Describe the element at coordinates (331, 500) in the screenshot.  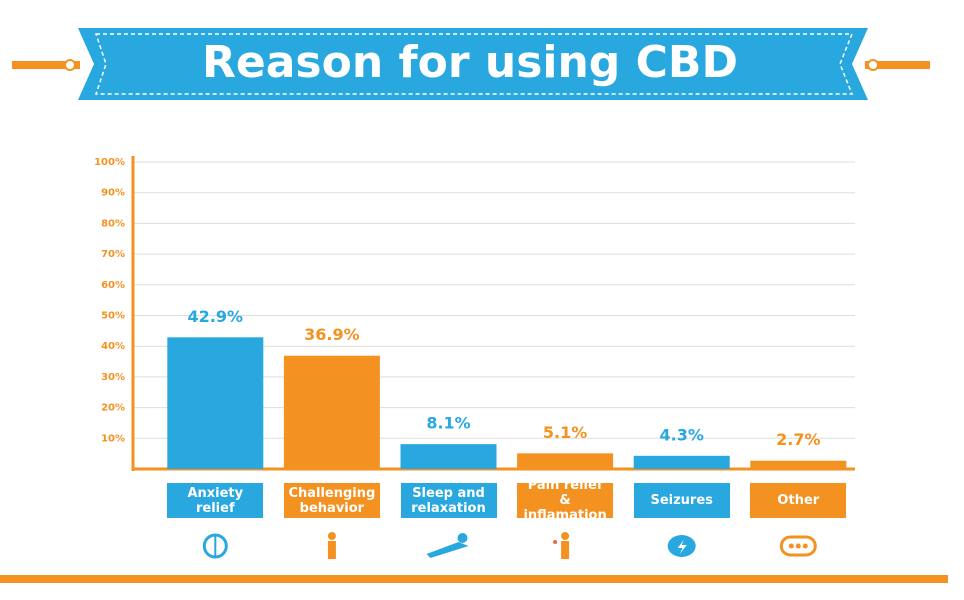
I see `x-tick-label: Challenging behavior` at that location.